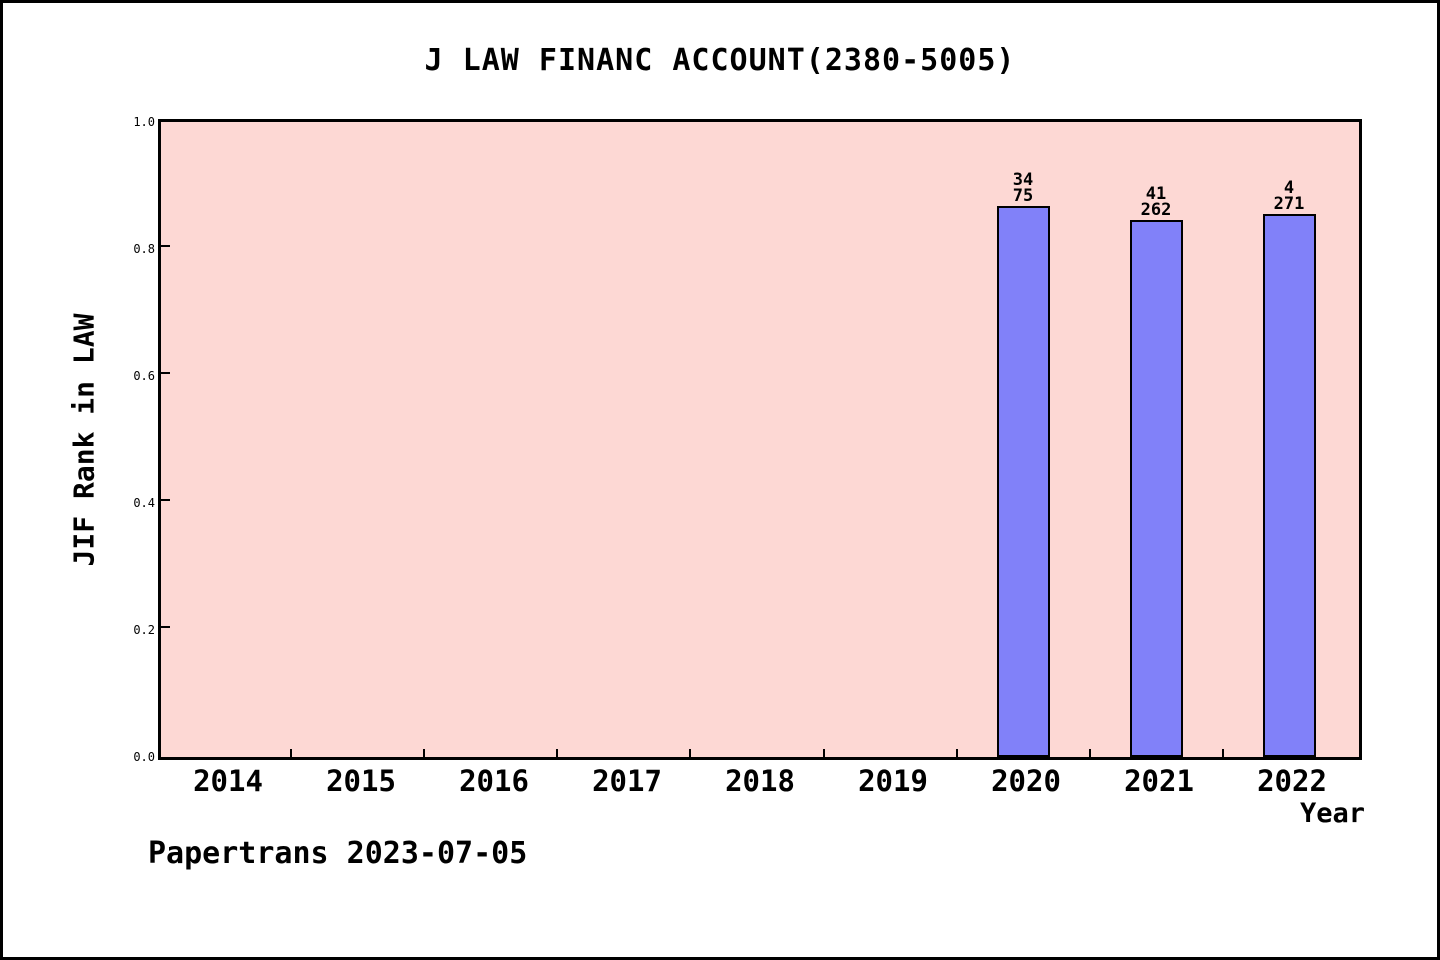 Image resolution: width=1440 pixels, height=960 pixels. I want to click on x-axis-label: Year, so click(1332, 813).